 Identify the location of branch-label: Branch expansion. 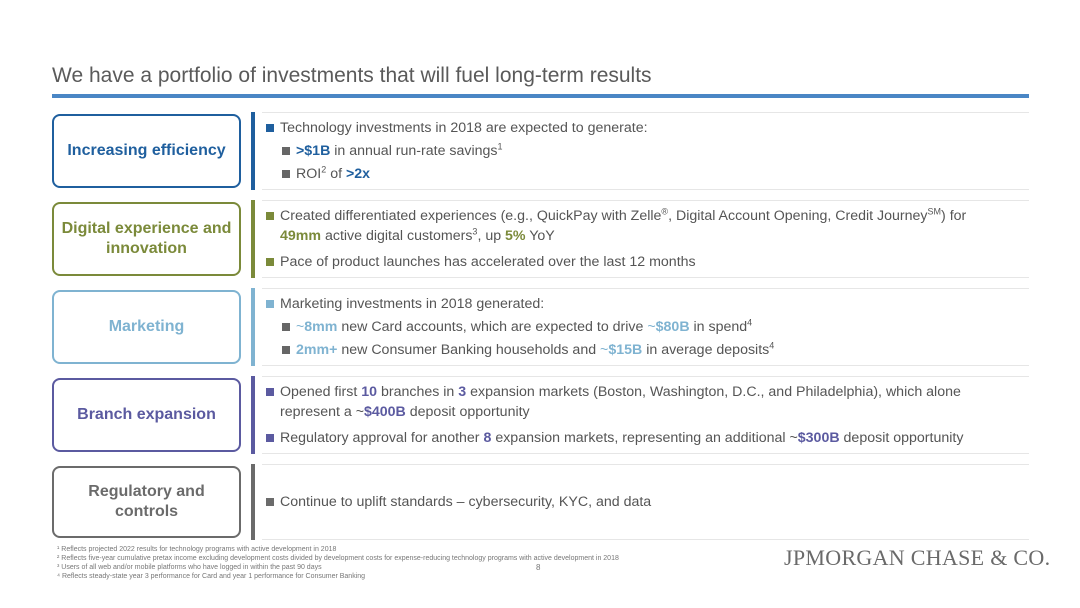
(146, 414).